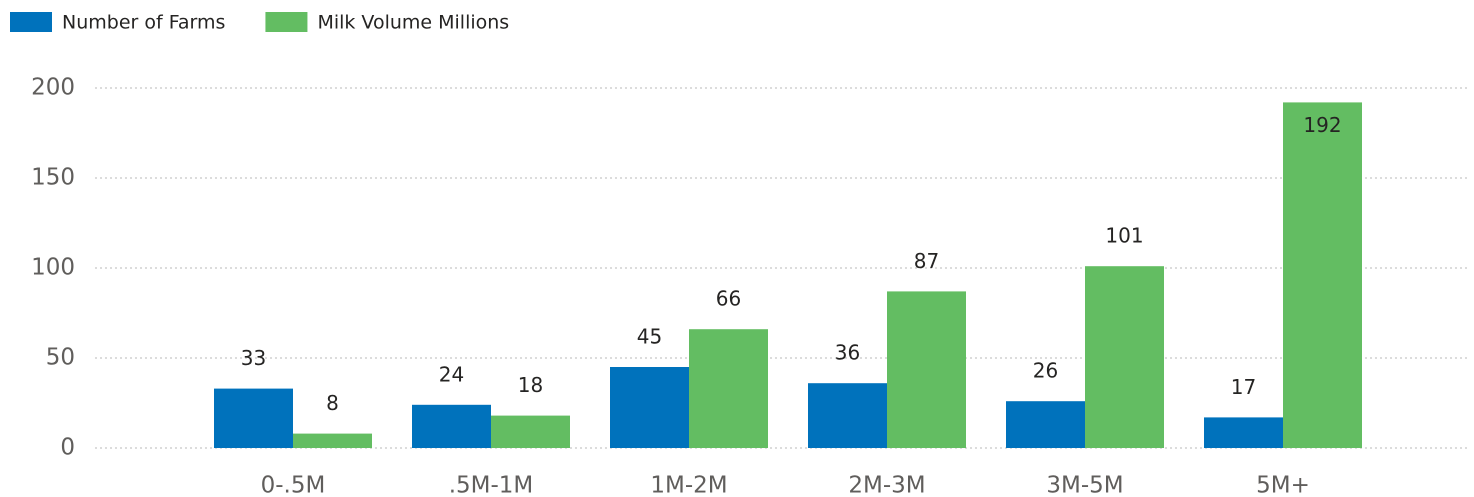 Image resolution: width=1474 pixels, height=497 pixels. Describe the element at coordinates (53, 178) in the screenshot. I see `y-tick-label: 150` at that location.